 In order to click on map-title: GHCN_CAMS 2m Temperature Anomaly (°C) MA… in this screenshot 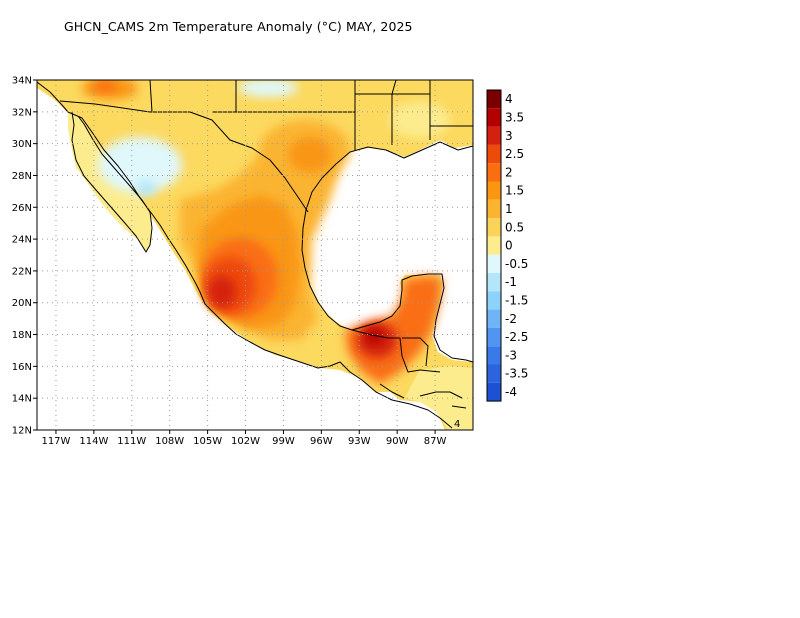, I will do `click(238, 26)`.